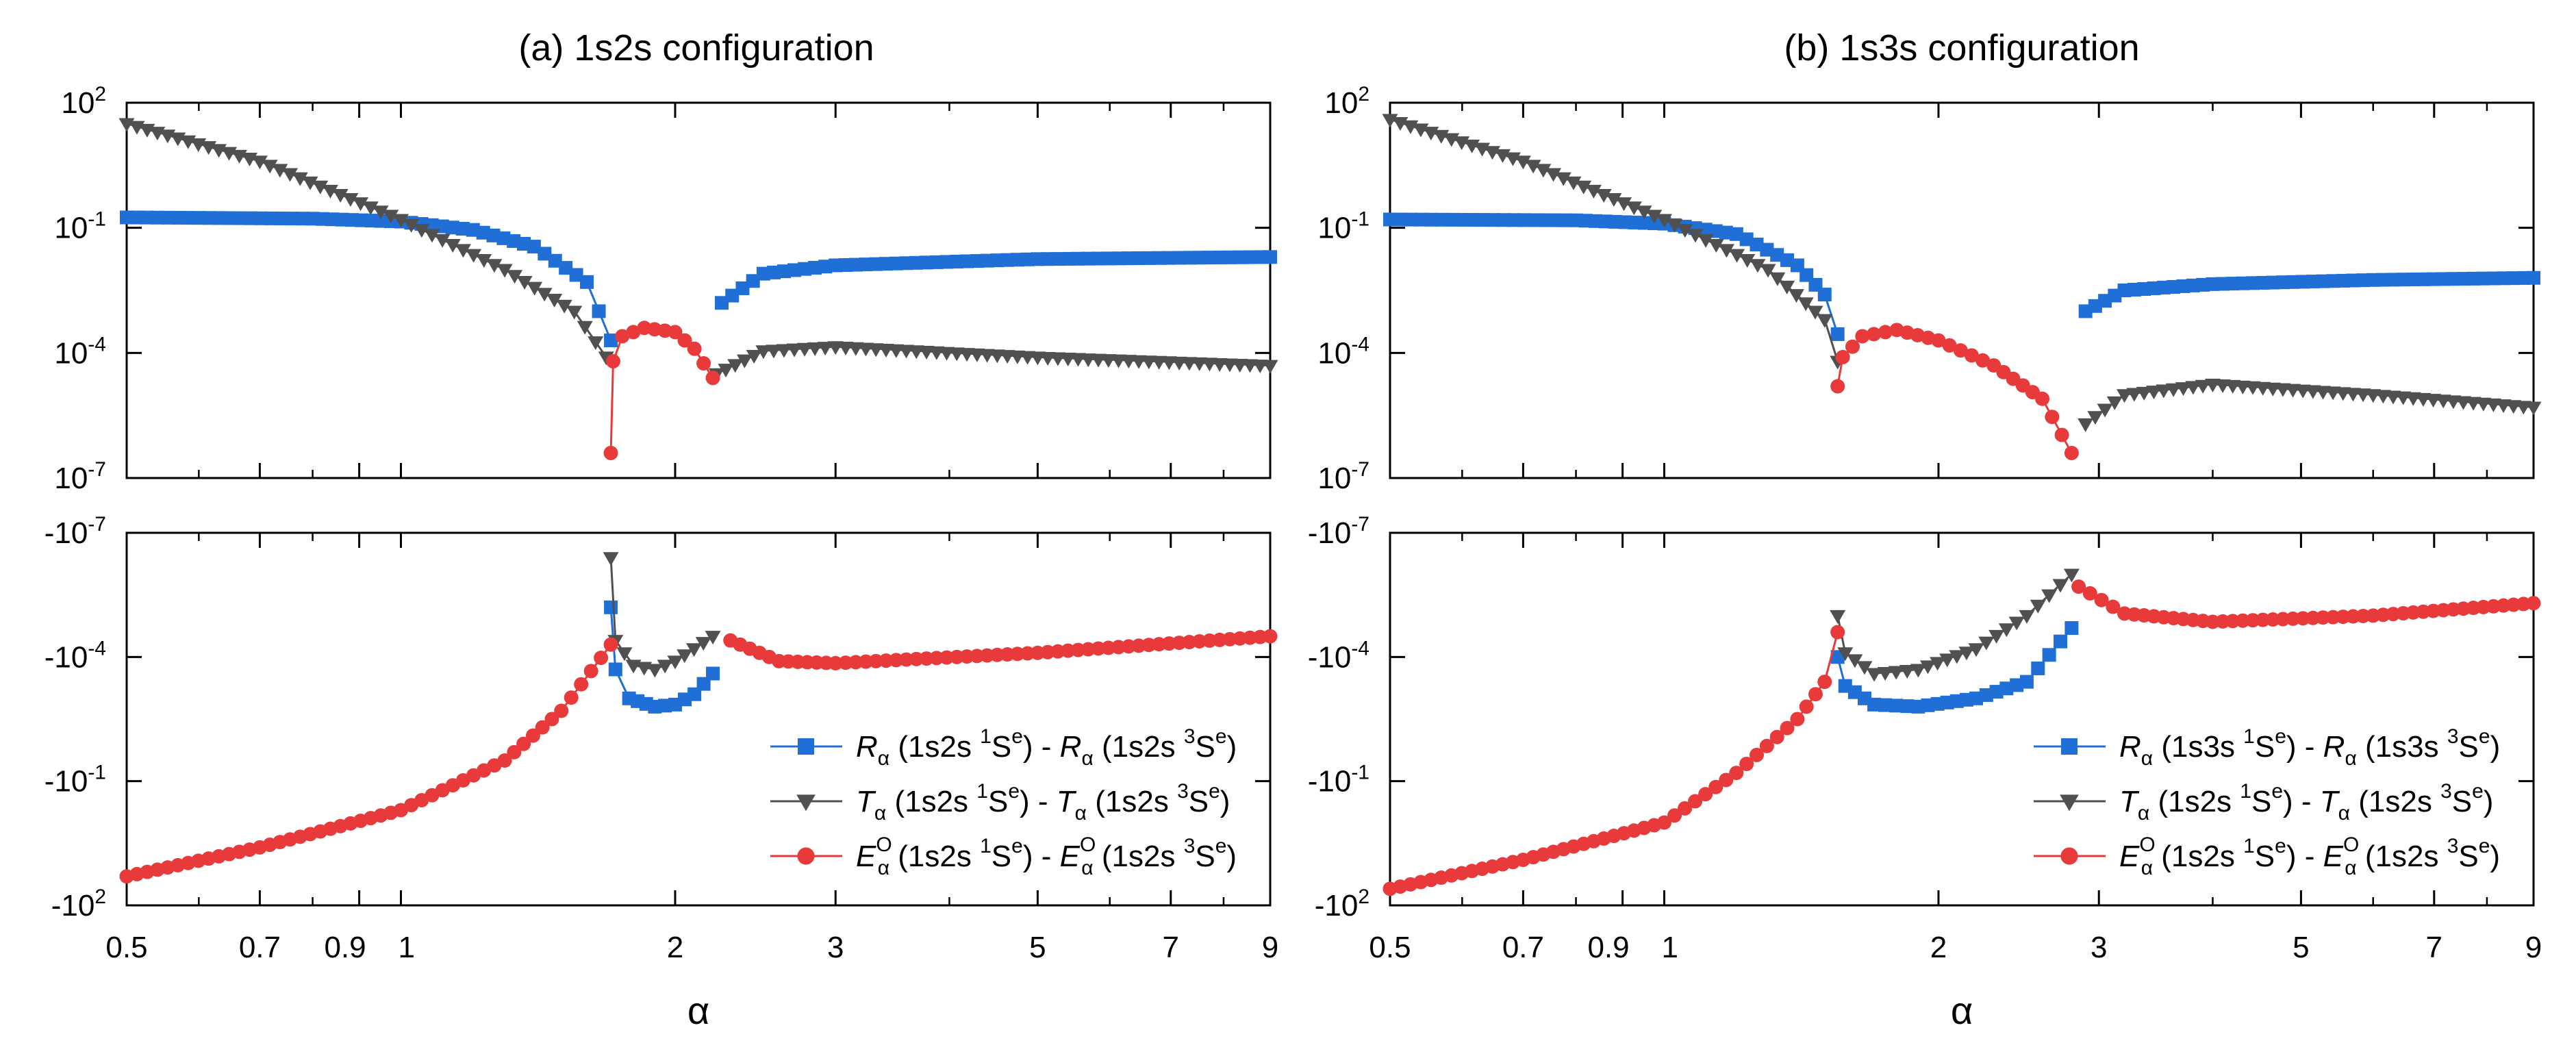 The height and width of the screenshot is (1043, 2576). What do you see at coordinates (1955, 667) in the screenshot?
I see `series-R-lower` at bounding box center [1955, 667].